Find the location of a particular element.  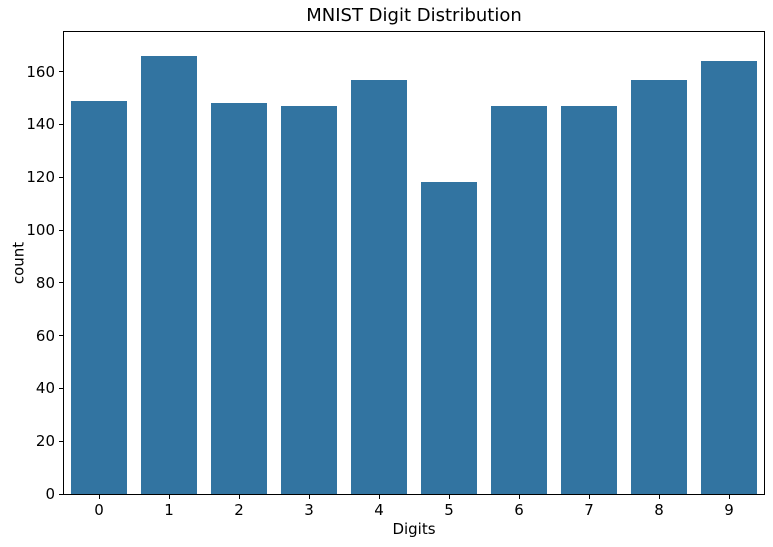

x-tick-label: 8 is located at coordinates (659, 510).